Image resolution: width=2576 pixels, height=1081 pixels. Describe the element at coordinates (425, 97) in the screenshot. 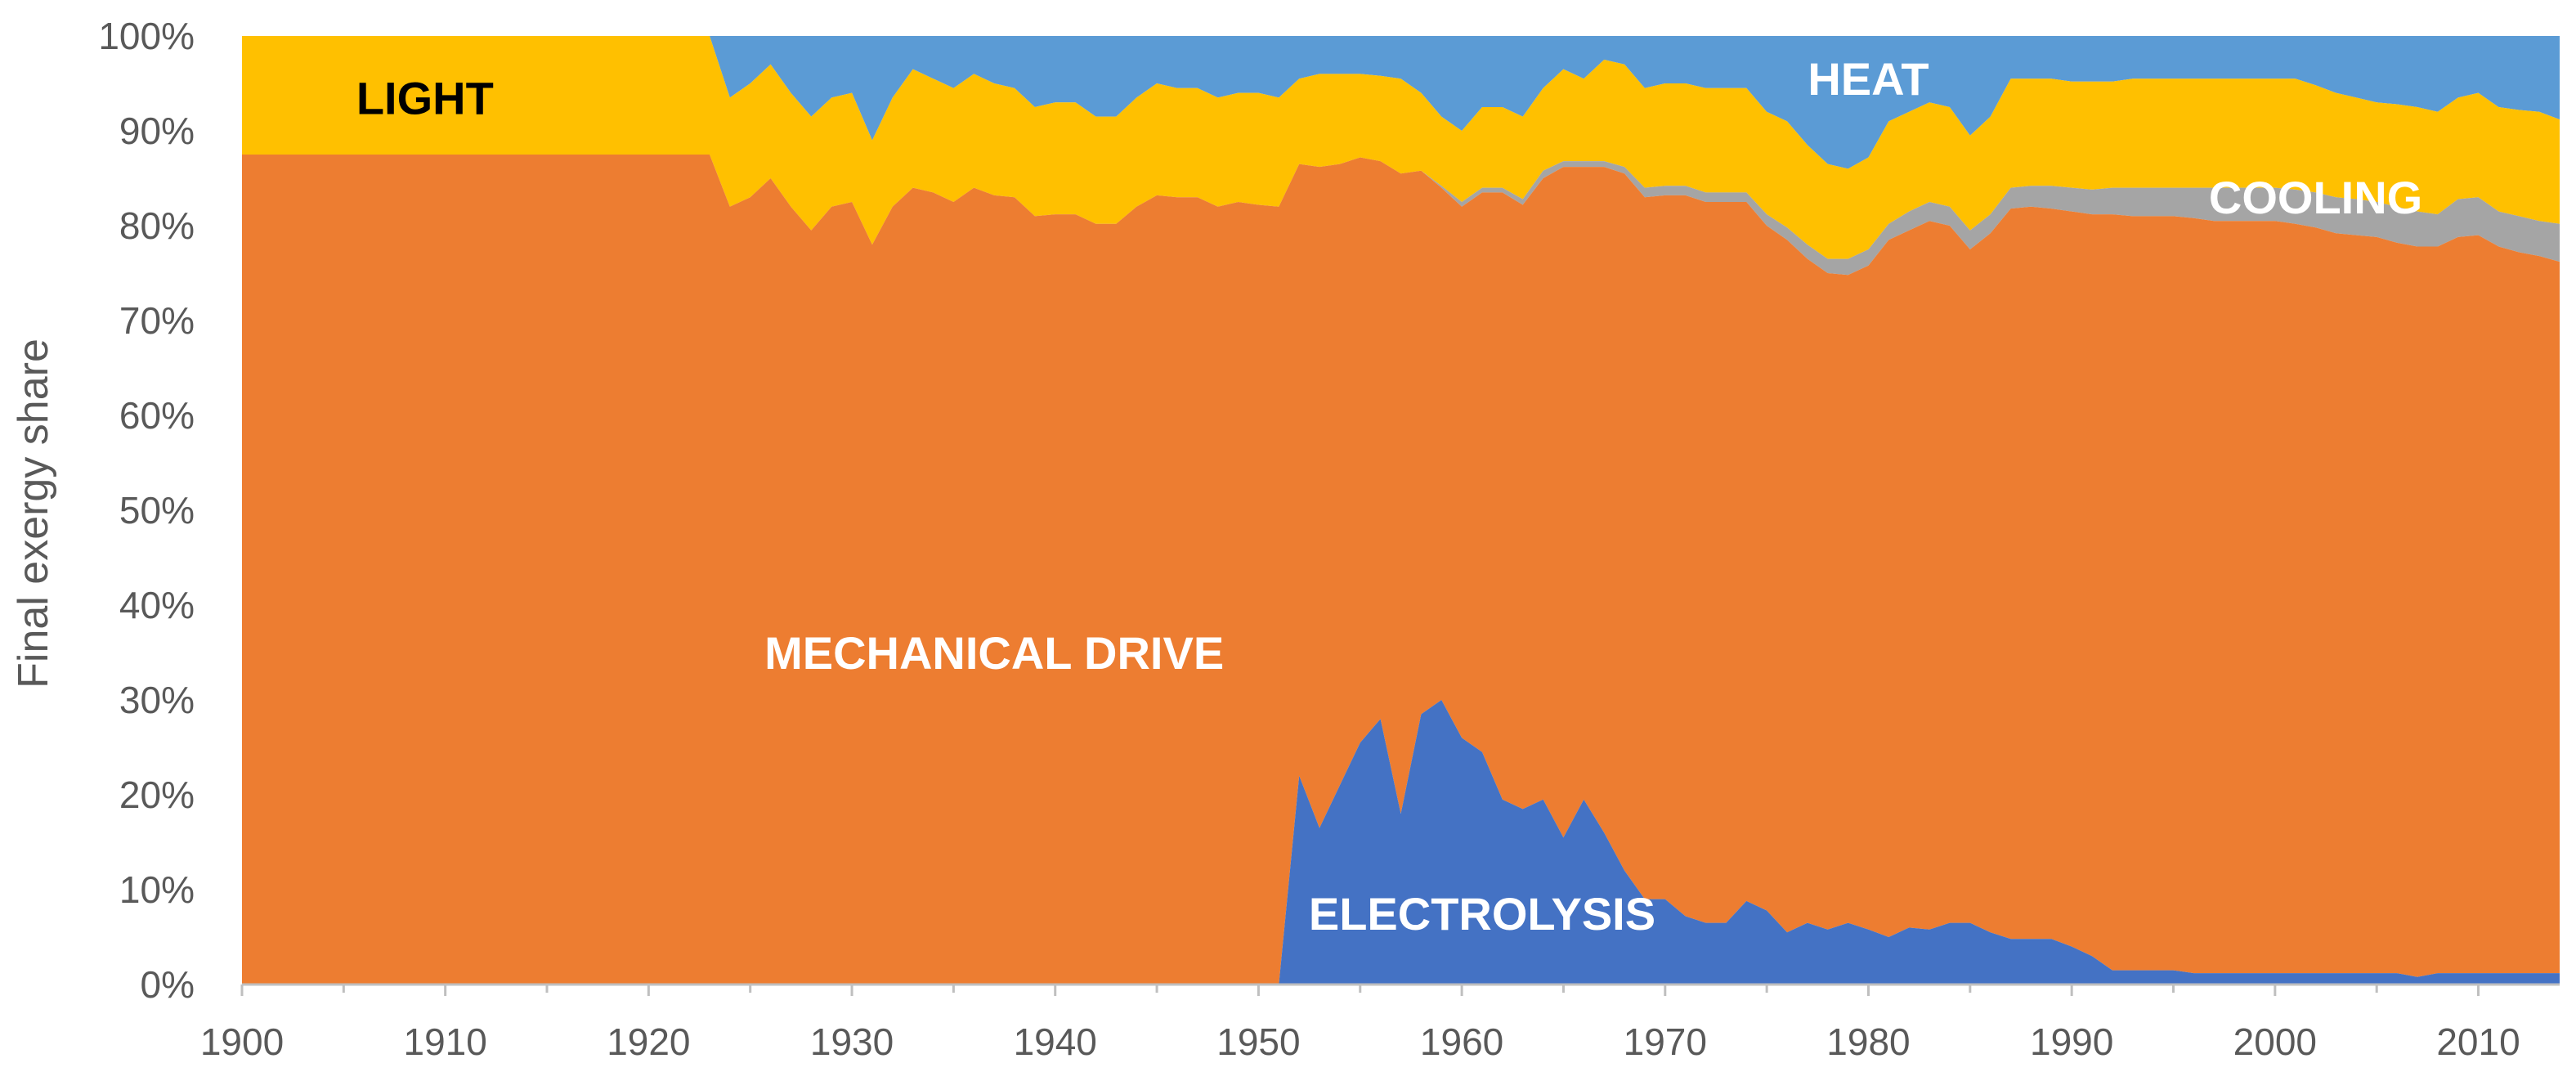

I see `label-light: LIGHT` at that location.